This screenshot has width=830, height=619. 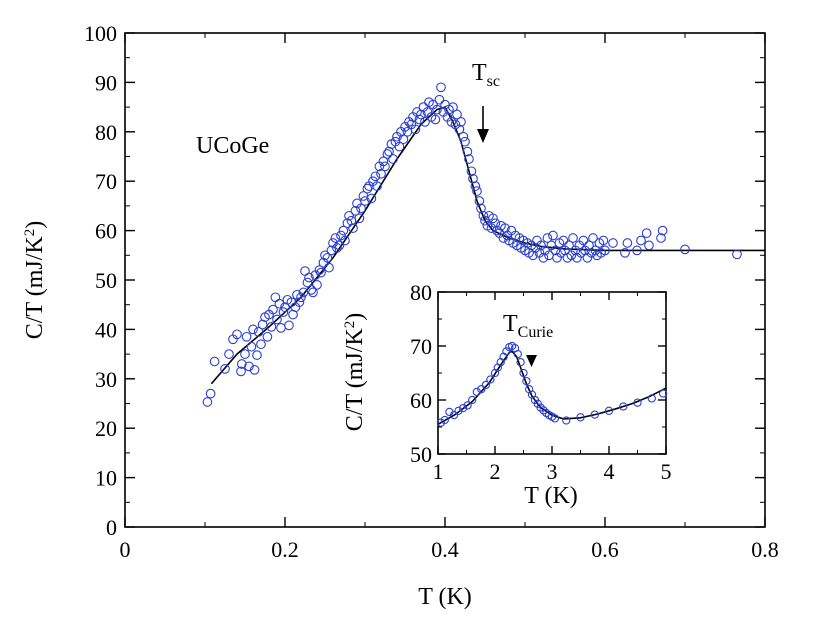 What do you see at coordinates (355, 317) in the screenshot?
I see `inset-y-axis-title-close: )` at bounding box center [355, 317].